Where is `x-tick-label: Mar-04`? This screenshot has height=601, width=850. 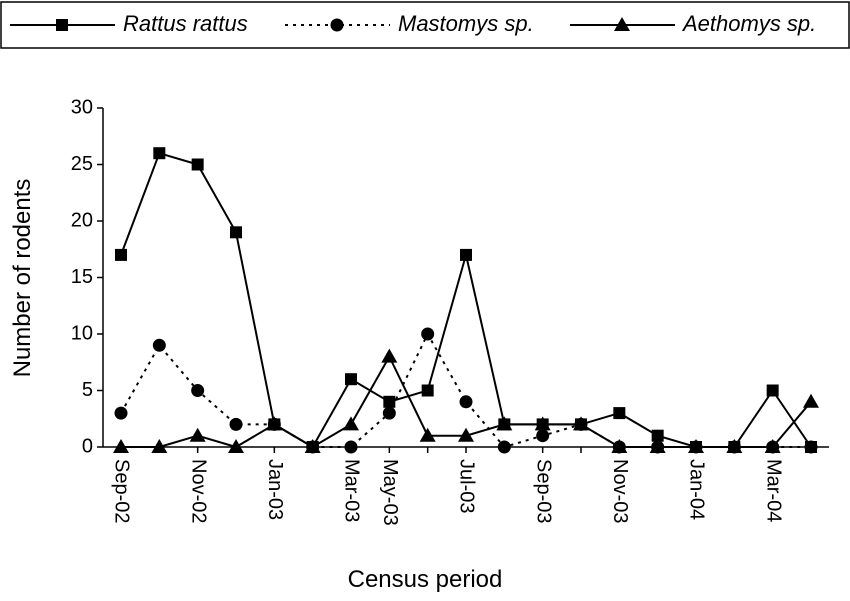
x-tick-label: Mar-04 is located at coordinates (773, 490).